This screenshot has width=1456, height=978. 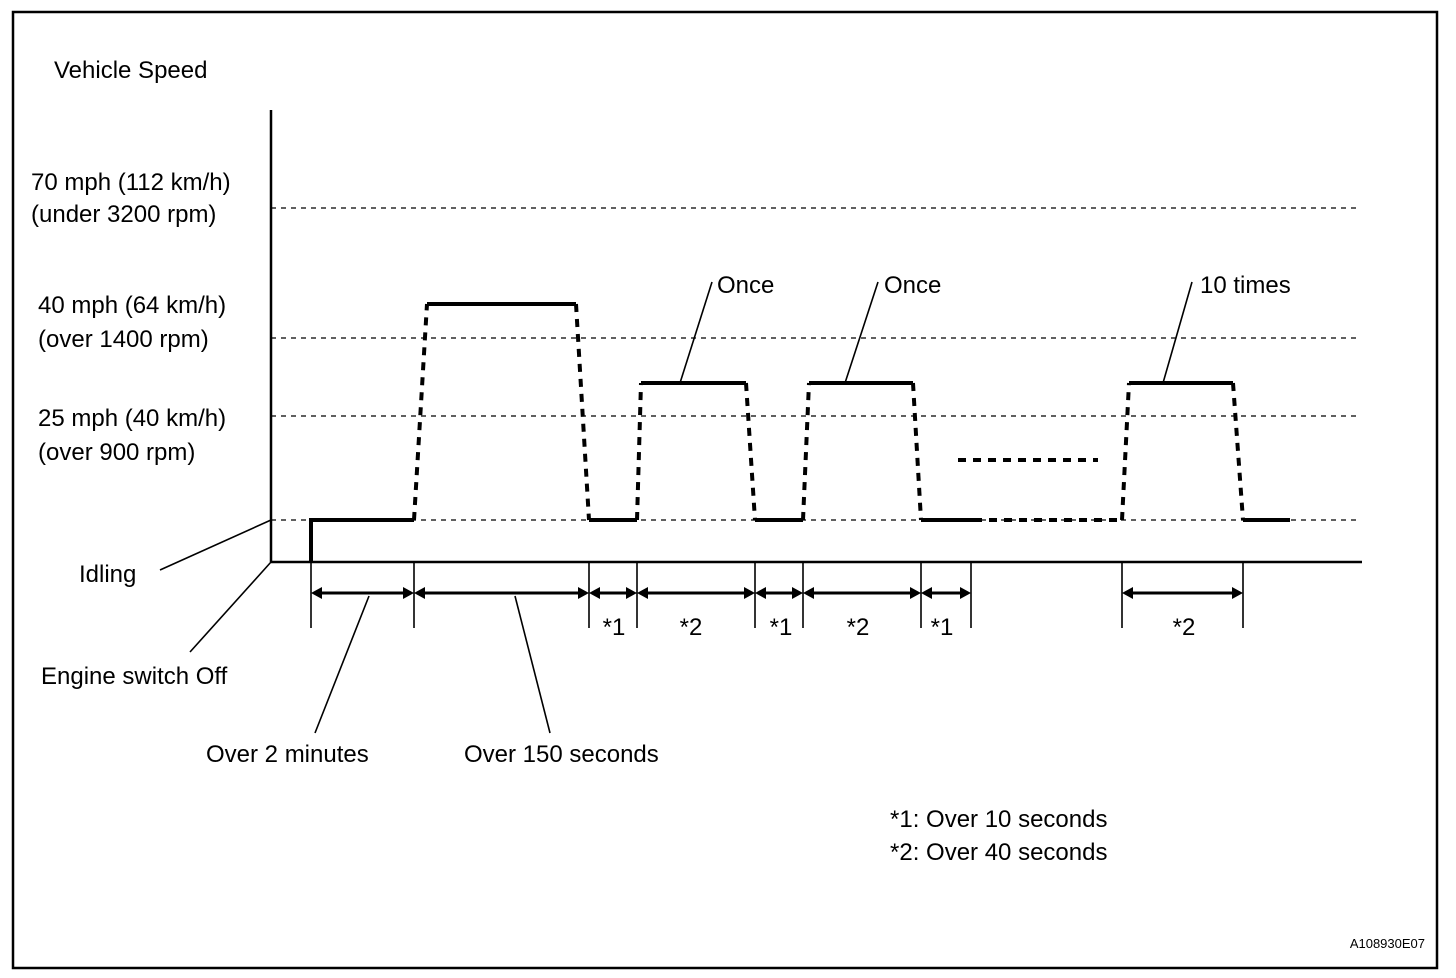 What do you see at coordinates (230, 607) in the screenshot?
I see `leader-engine-off` at bounding box center [230, 607].